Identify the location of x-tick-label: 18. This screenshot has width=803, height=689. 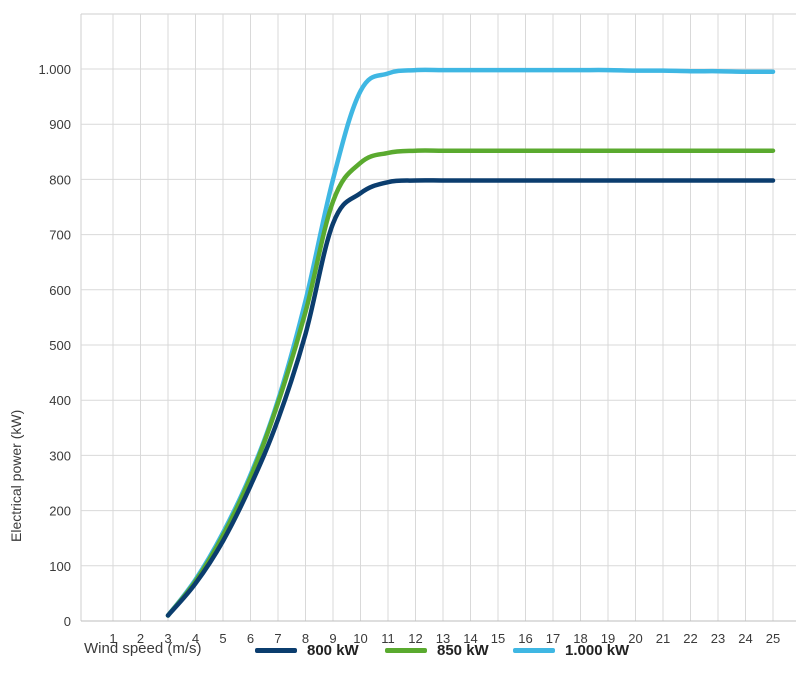
(580, 638).